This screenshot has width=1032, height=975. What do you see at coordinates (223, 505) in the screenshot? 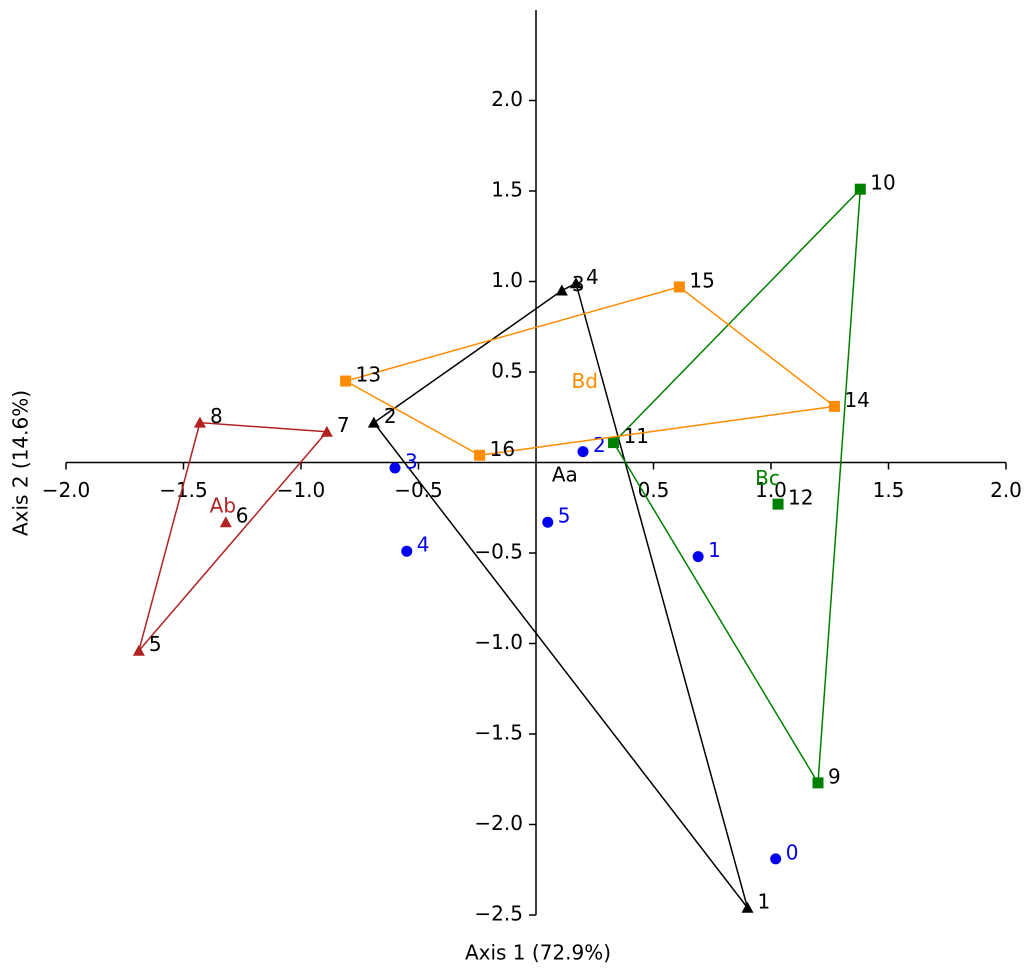
I see `group-label: Ab` at bounding box center [223, 505].